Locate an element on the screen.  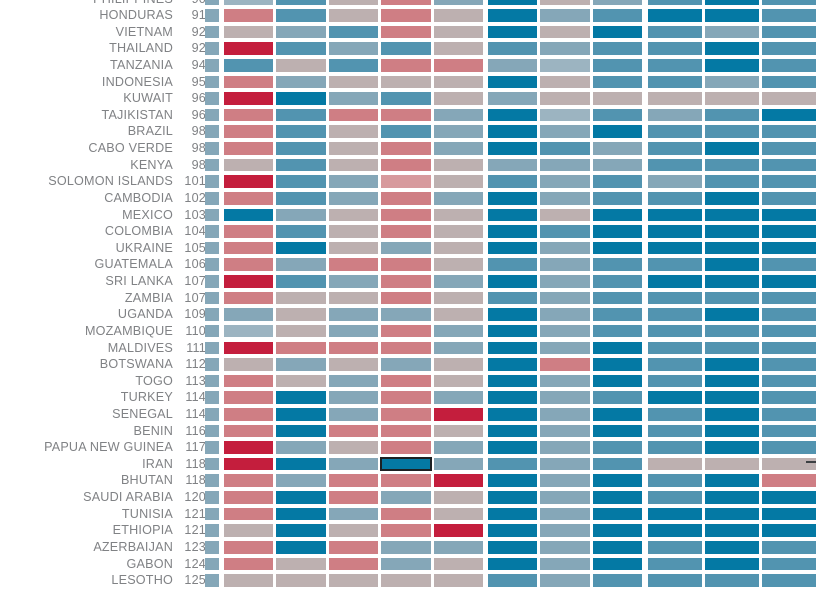
table-row: THAILAND 92 is located at coordinates (408, 48).